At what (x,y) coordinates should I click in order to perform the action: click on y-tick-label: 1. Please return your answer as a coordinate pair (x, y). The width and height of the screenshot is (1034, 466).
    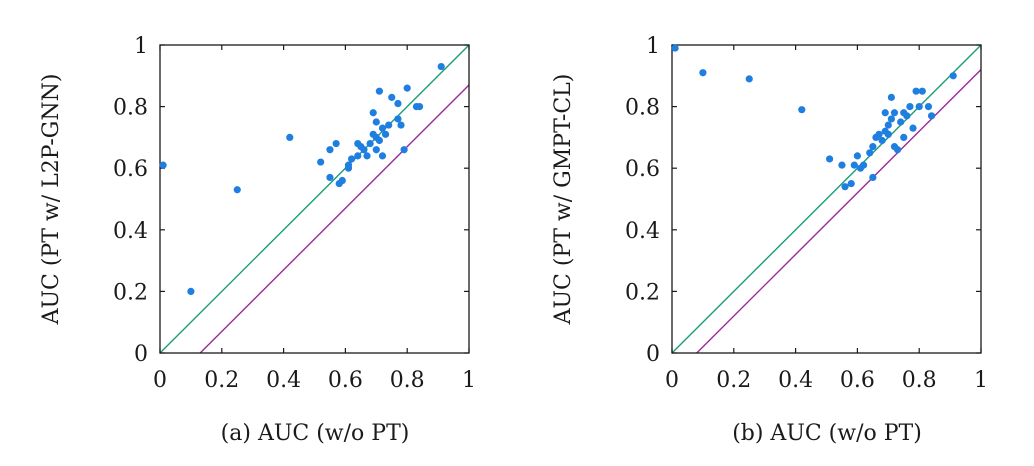
    Looking at the image, I should click on (653, 46).